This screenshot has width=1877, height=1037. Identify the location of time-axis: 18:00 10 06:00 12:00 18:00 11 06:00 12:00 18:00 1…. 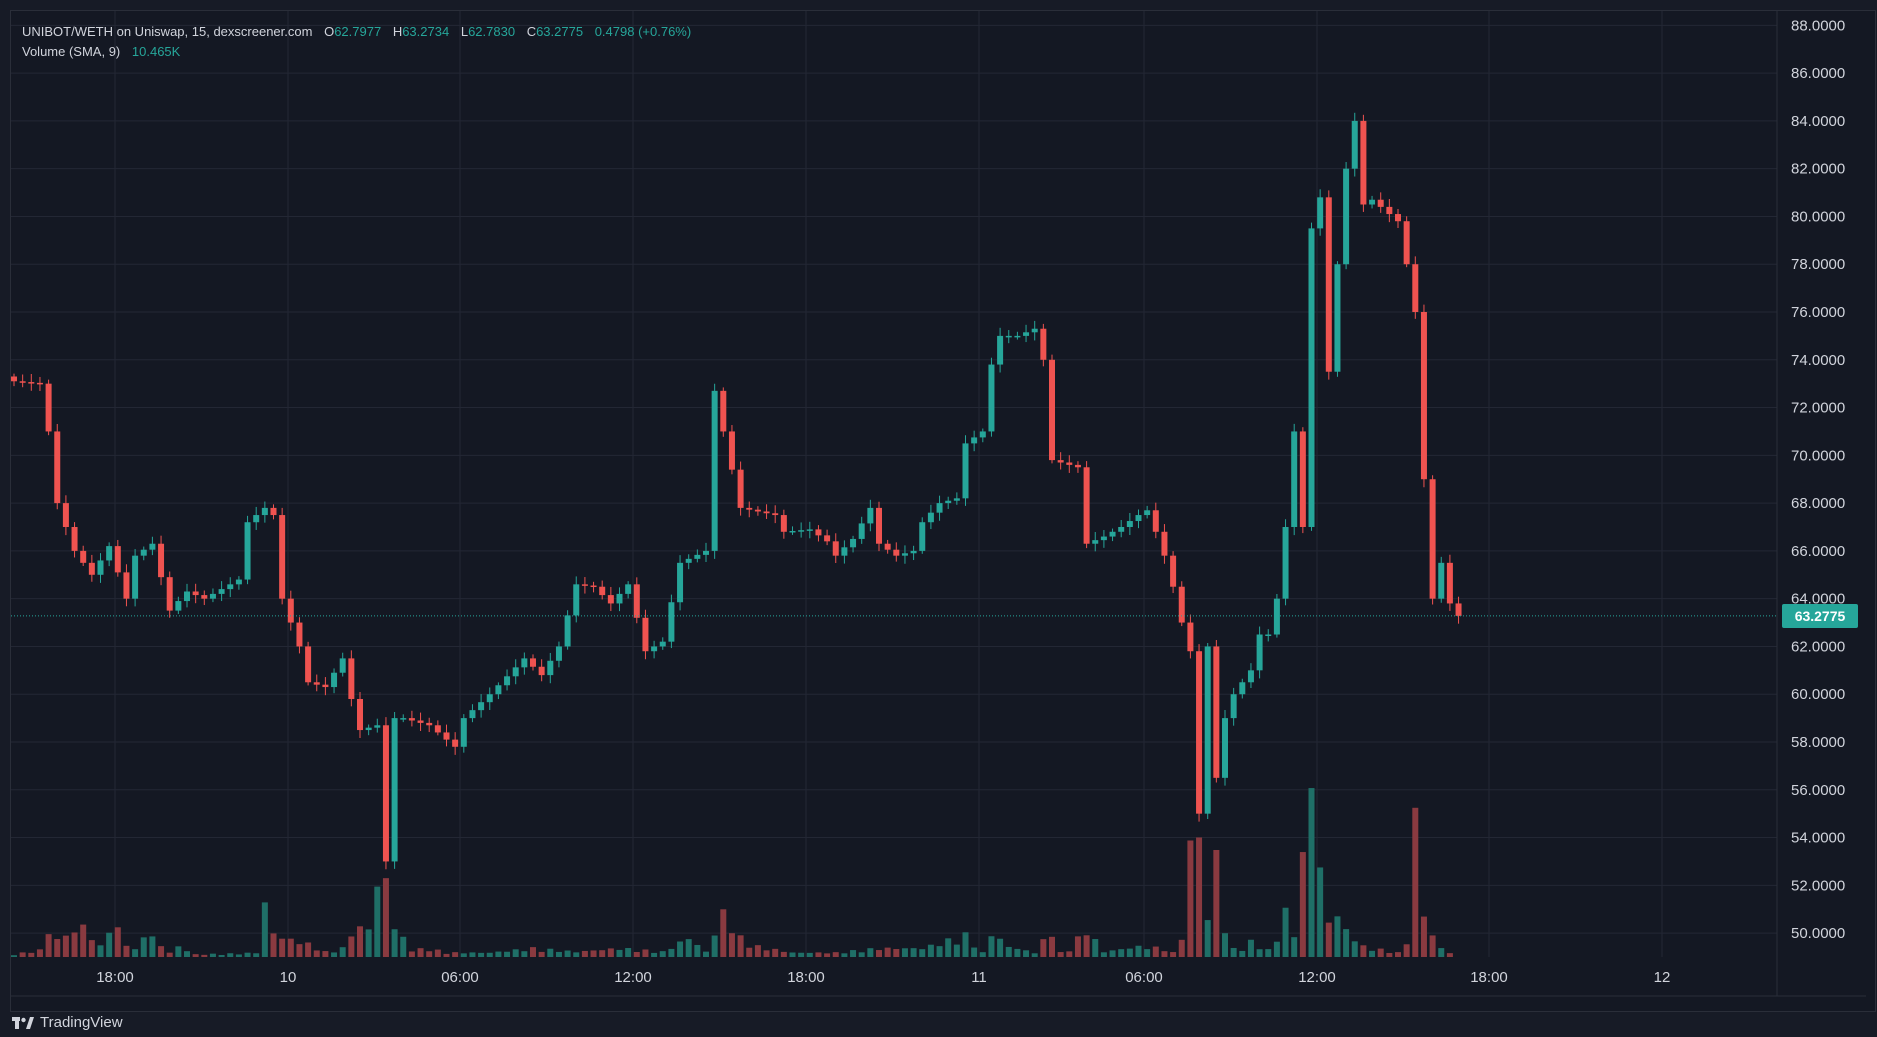
(938, 983).